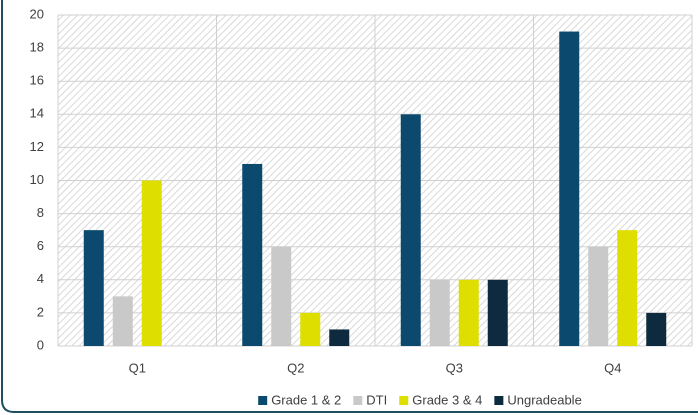 Image resolution: width=698 pixels, height=415 pixels. Describe the element at coordinates (40, 278) in the screenshot. I see `y-tick-label: 4` at that location.